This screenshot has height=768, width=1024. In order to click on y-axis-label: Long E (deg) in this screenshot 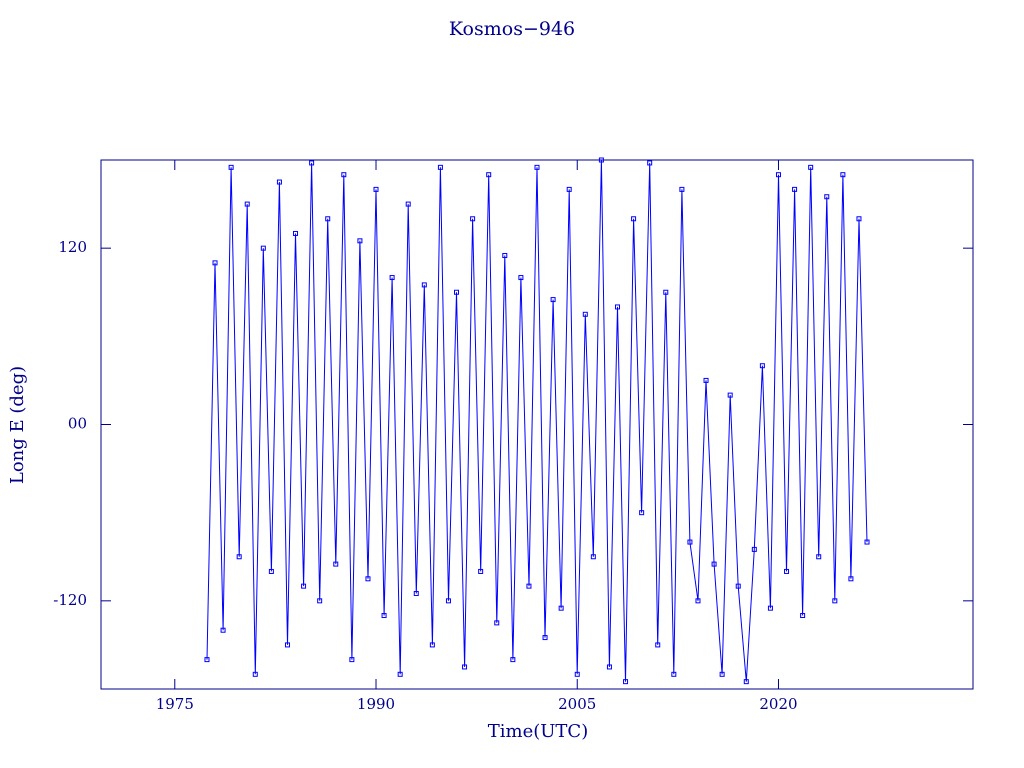, I will do `click(17, 425)`.